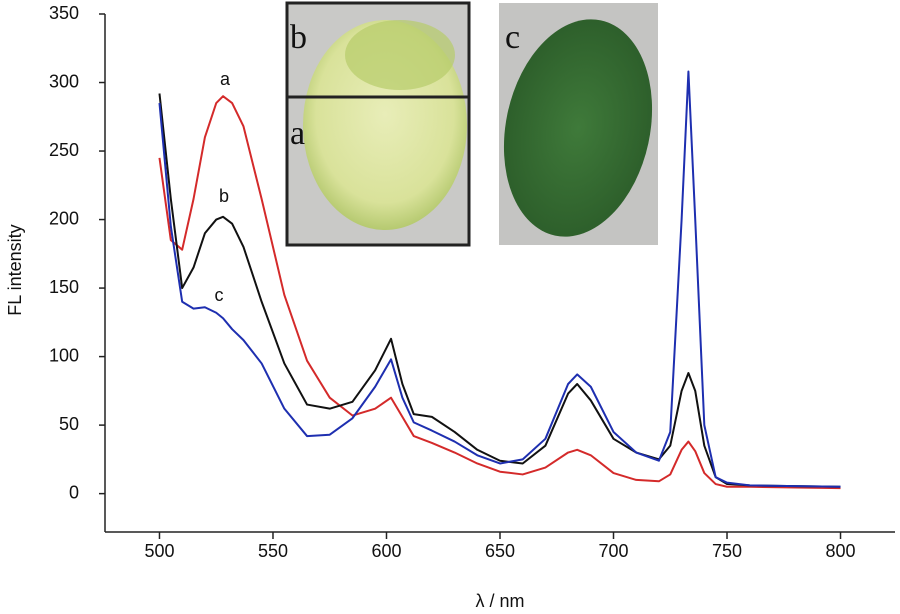 The height and width of the screenshot is (614, 900). What do you see at coordinates (613, 551) in the screenshot?
I see `x-tick-label: 700` at bounding box center [613, 551].